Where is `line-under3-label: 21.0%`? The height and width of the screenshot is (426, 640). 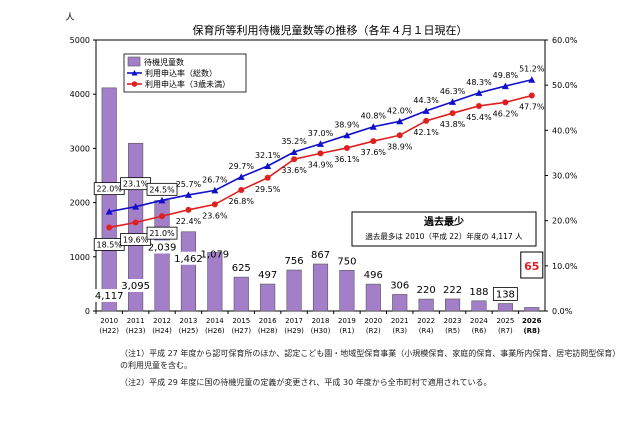 line-under3-label: 21.0% is located at coordinates (162, 233).